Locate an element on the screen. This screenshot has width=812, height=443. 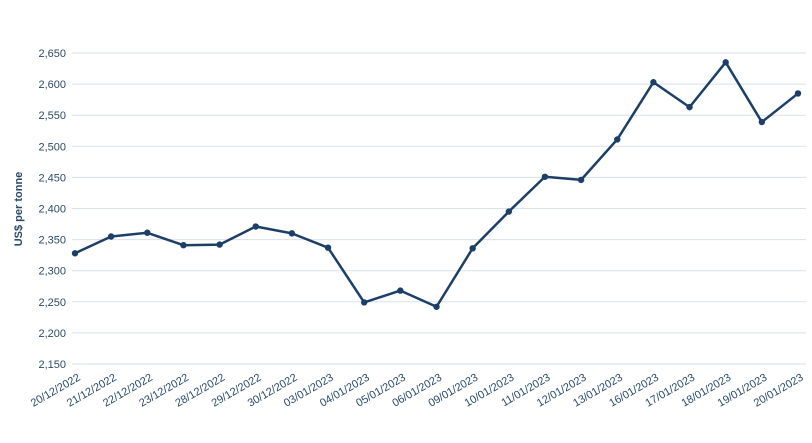
y-tick-label: 2,650 is located at coordinates (52, 54).